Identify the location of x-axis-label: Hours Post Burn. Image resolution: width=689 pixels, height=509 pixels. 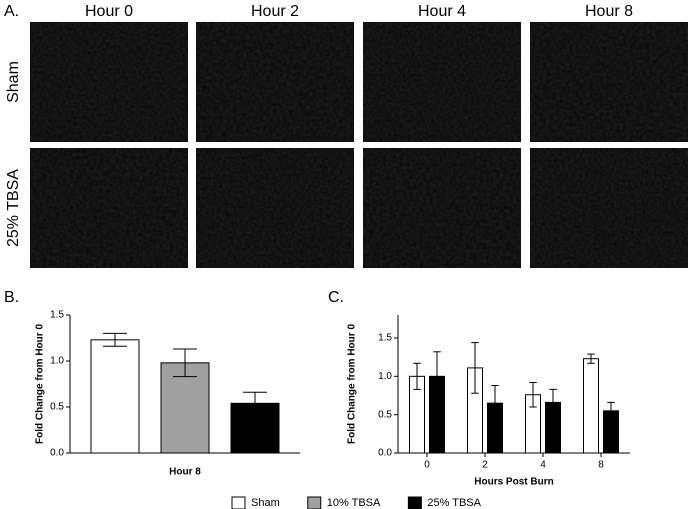
(513, 482).